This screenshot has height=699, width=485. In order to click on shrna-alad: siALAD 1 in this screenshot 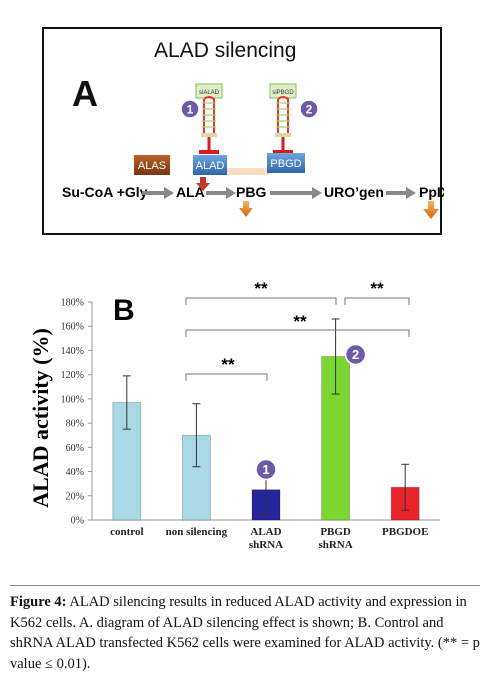, I will do `click(201, 118)`.